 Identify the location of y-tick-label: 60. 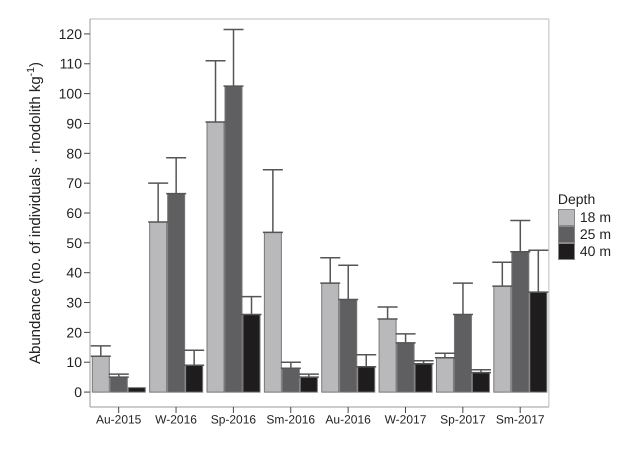
(74, 212).